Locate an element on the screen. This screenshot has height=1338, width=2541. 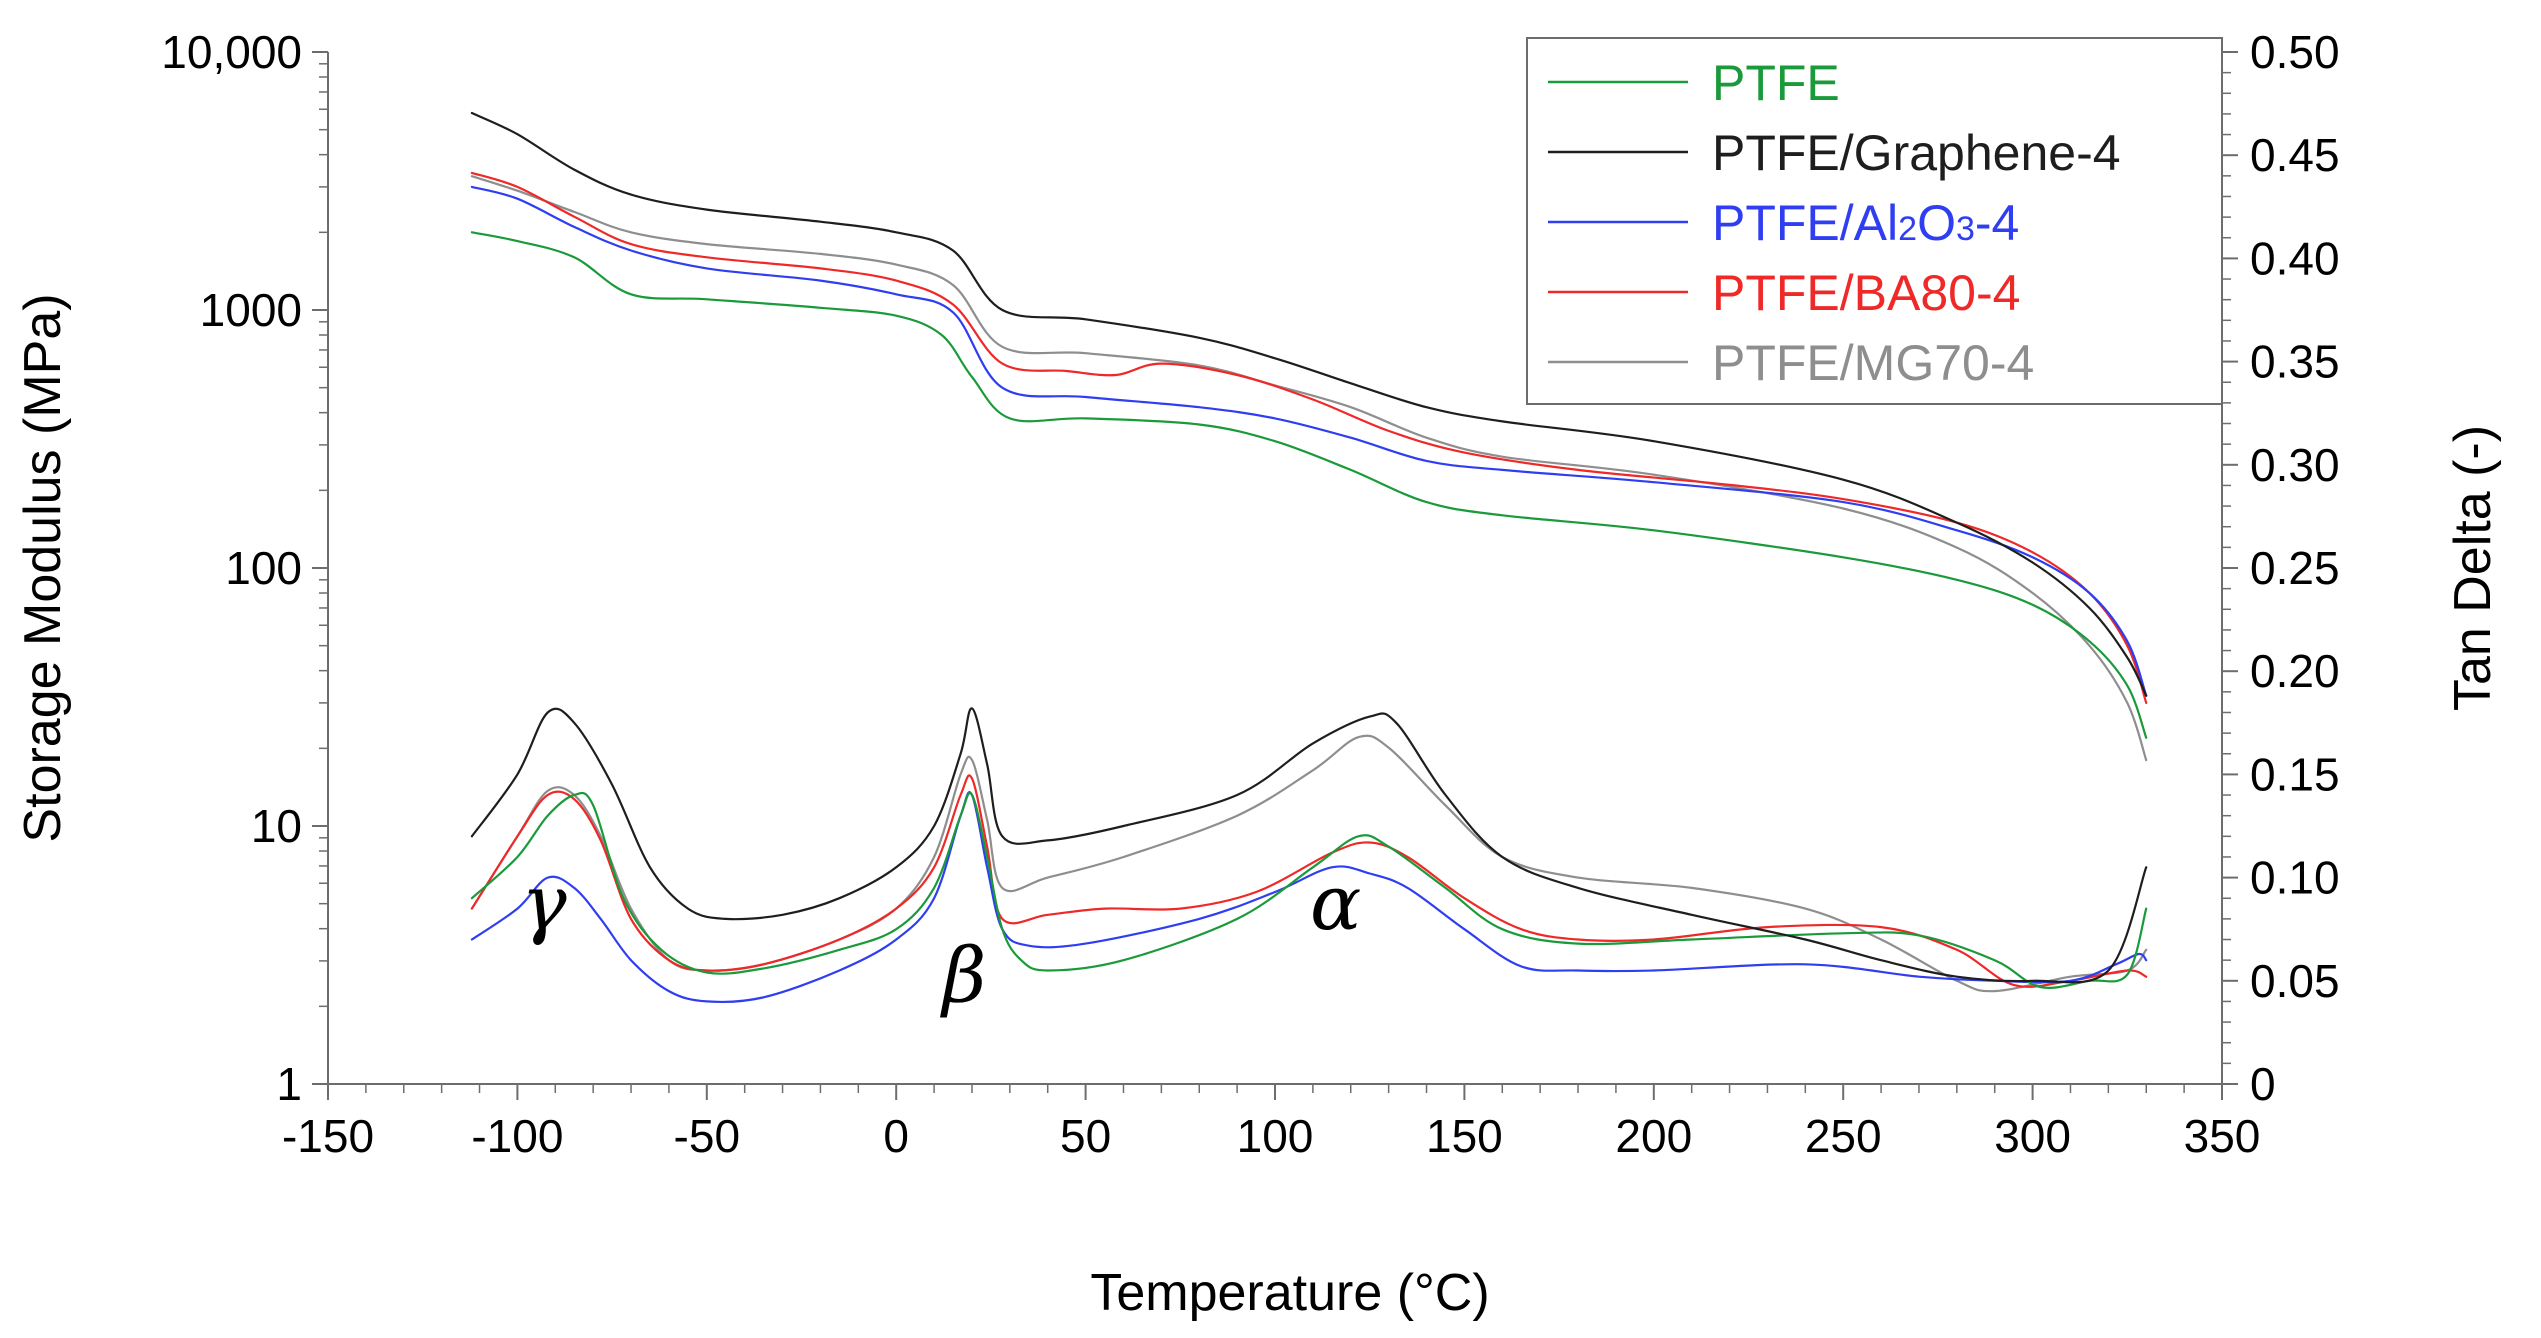
peak-label: α is located at coordinates (1335, 902).